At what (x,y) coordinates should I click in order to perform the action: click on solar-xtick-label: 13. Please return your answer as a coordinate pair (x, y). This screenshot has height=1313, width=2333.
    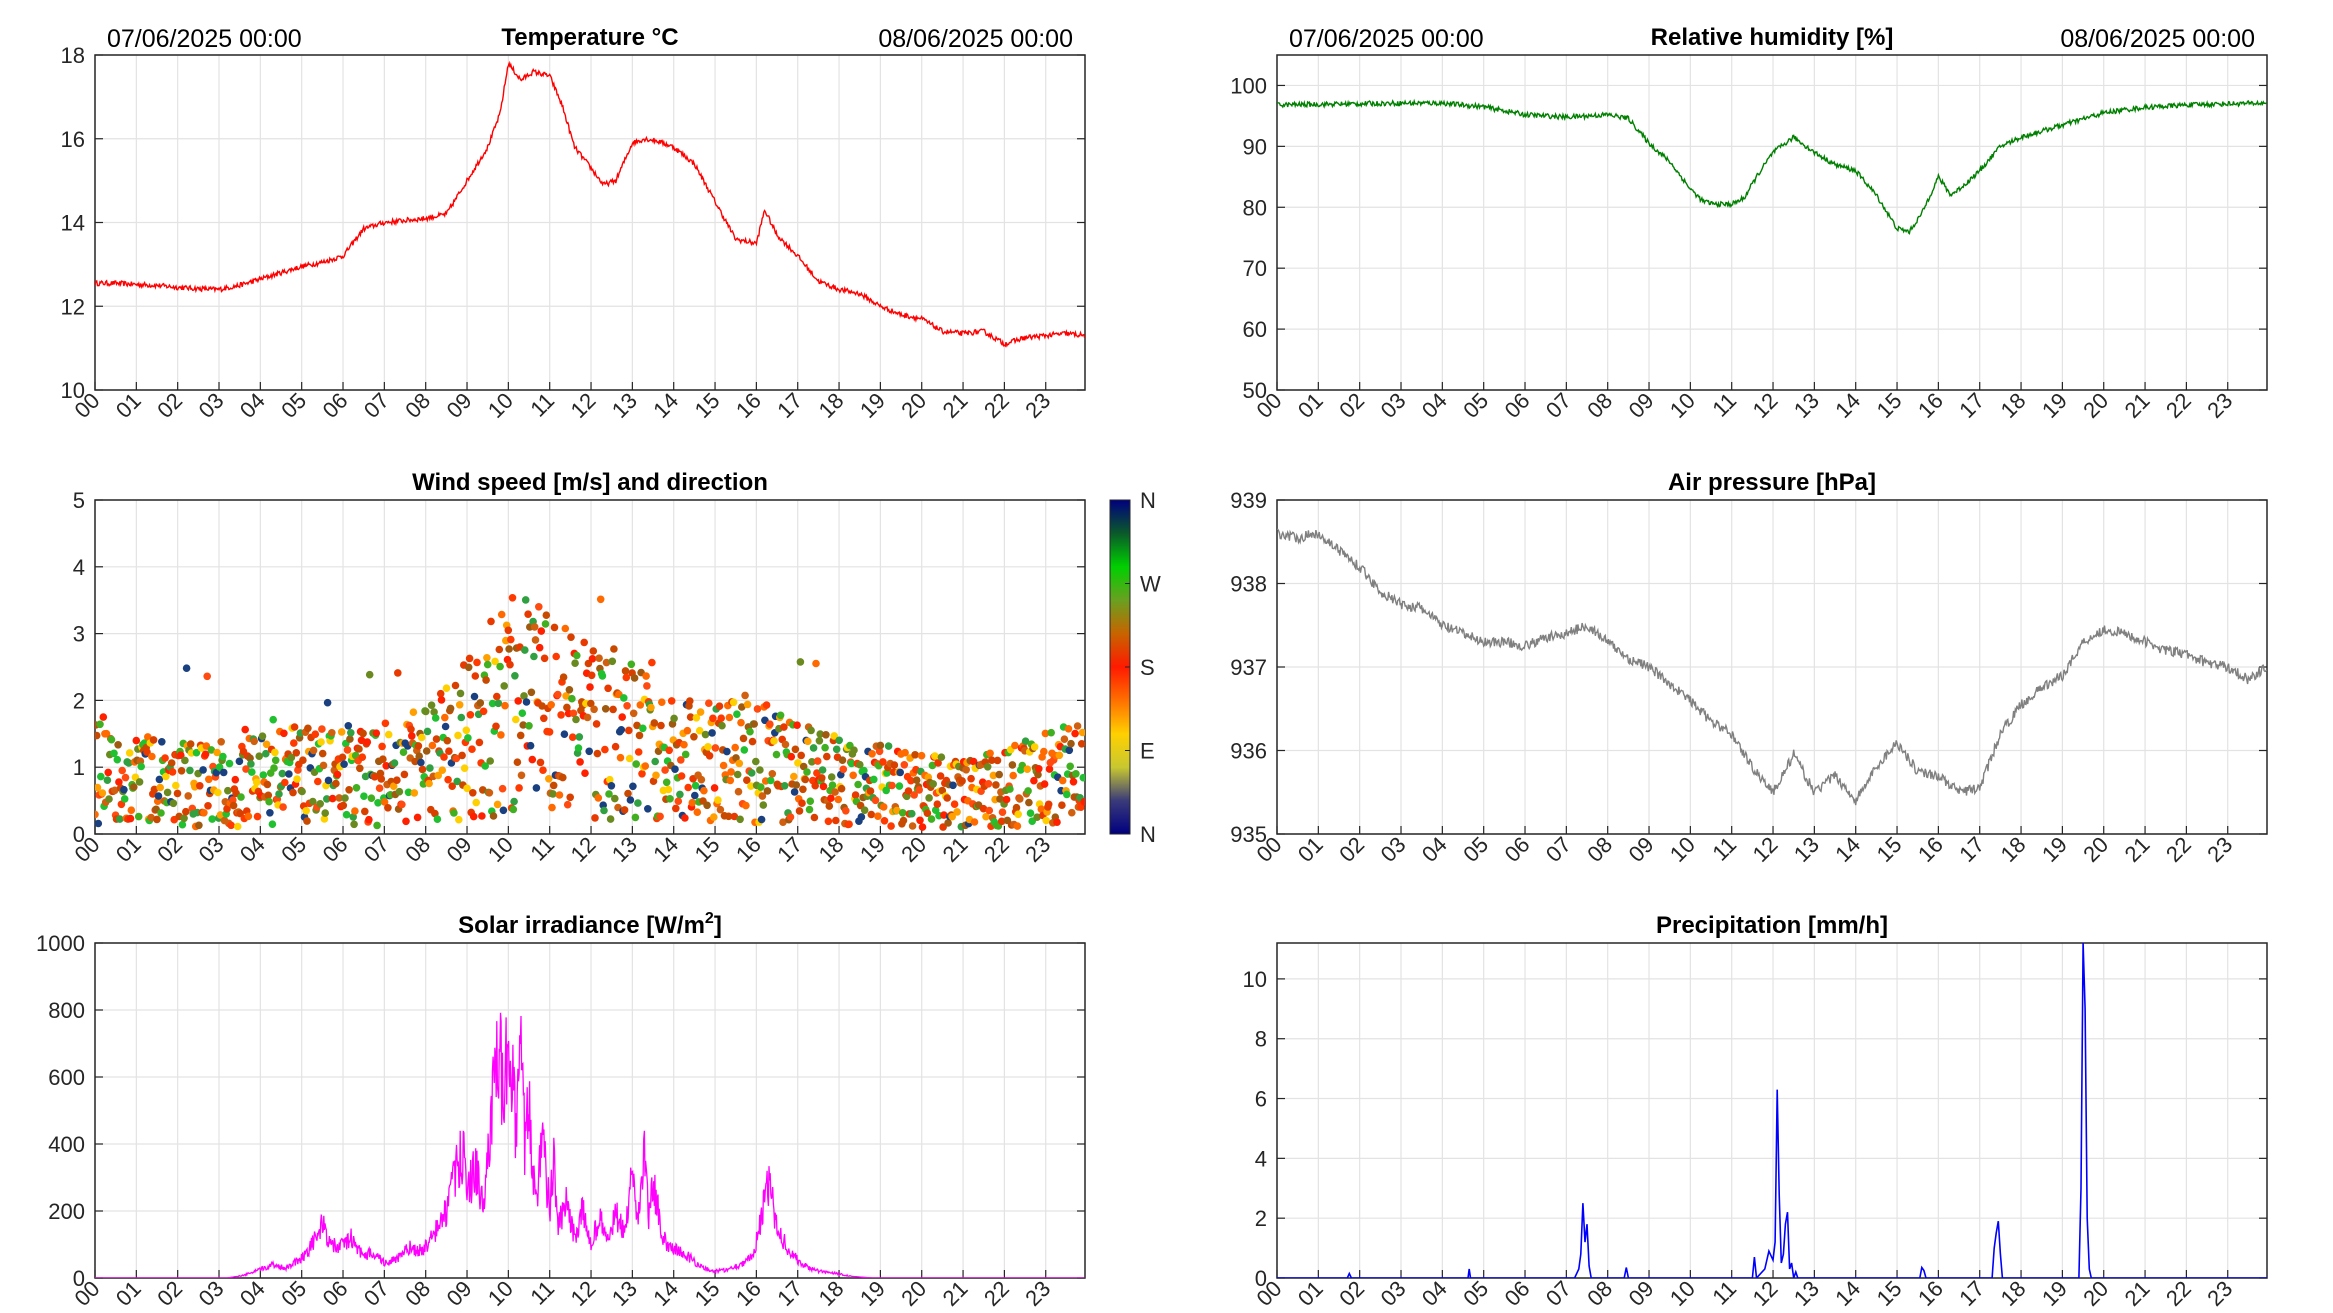
    Looking at the image, I should click on (624, 1293).